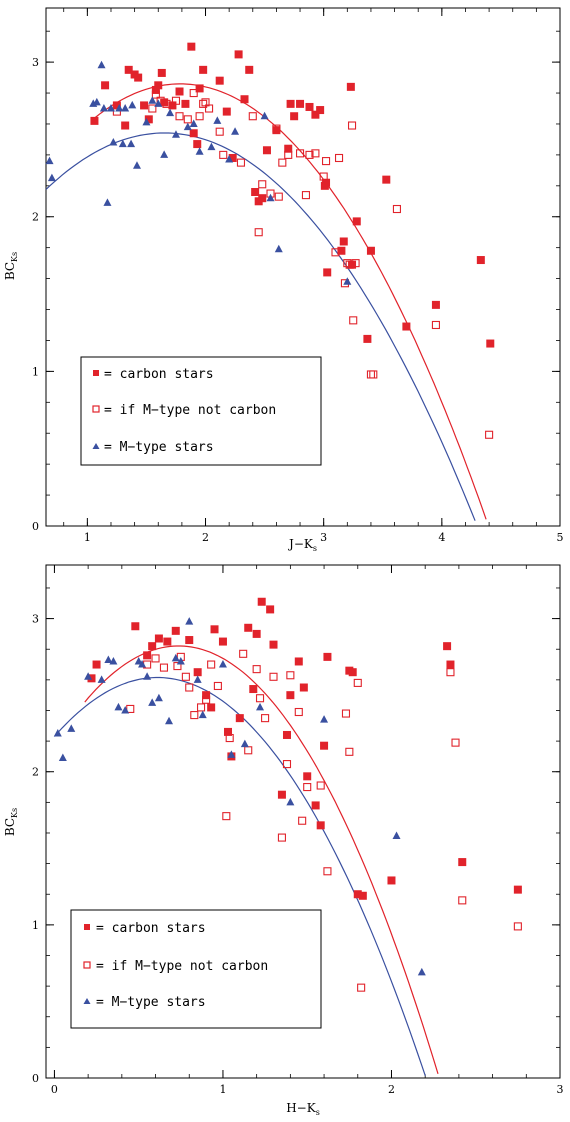  I want to click on legend-label-carbon: = carbon stars, so click(151, 928).